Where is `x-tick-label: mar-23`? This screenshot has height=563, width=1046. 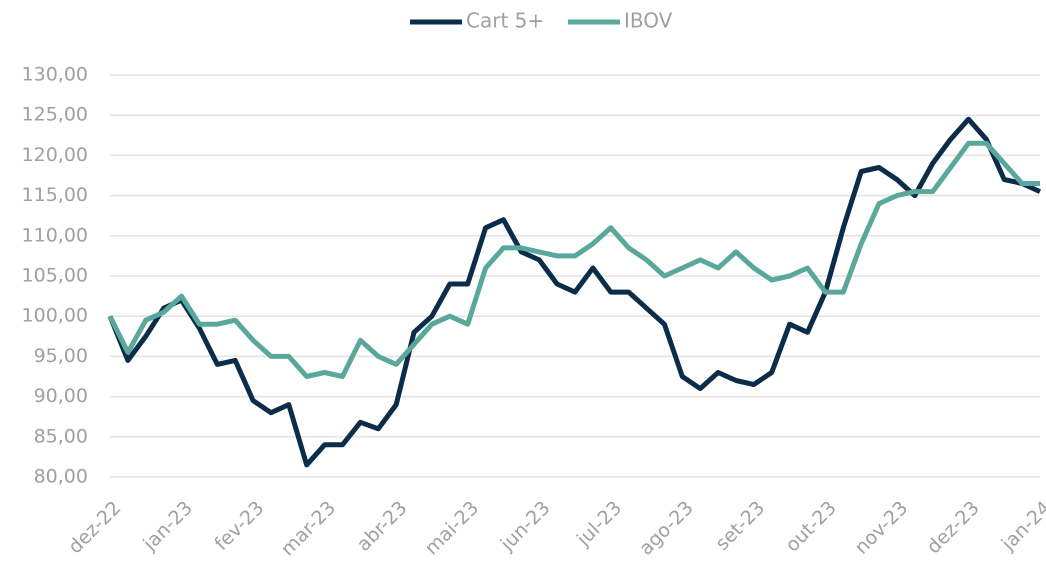 x-tick-label: mar-23 is located at coordinates (308, 528).